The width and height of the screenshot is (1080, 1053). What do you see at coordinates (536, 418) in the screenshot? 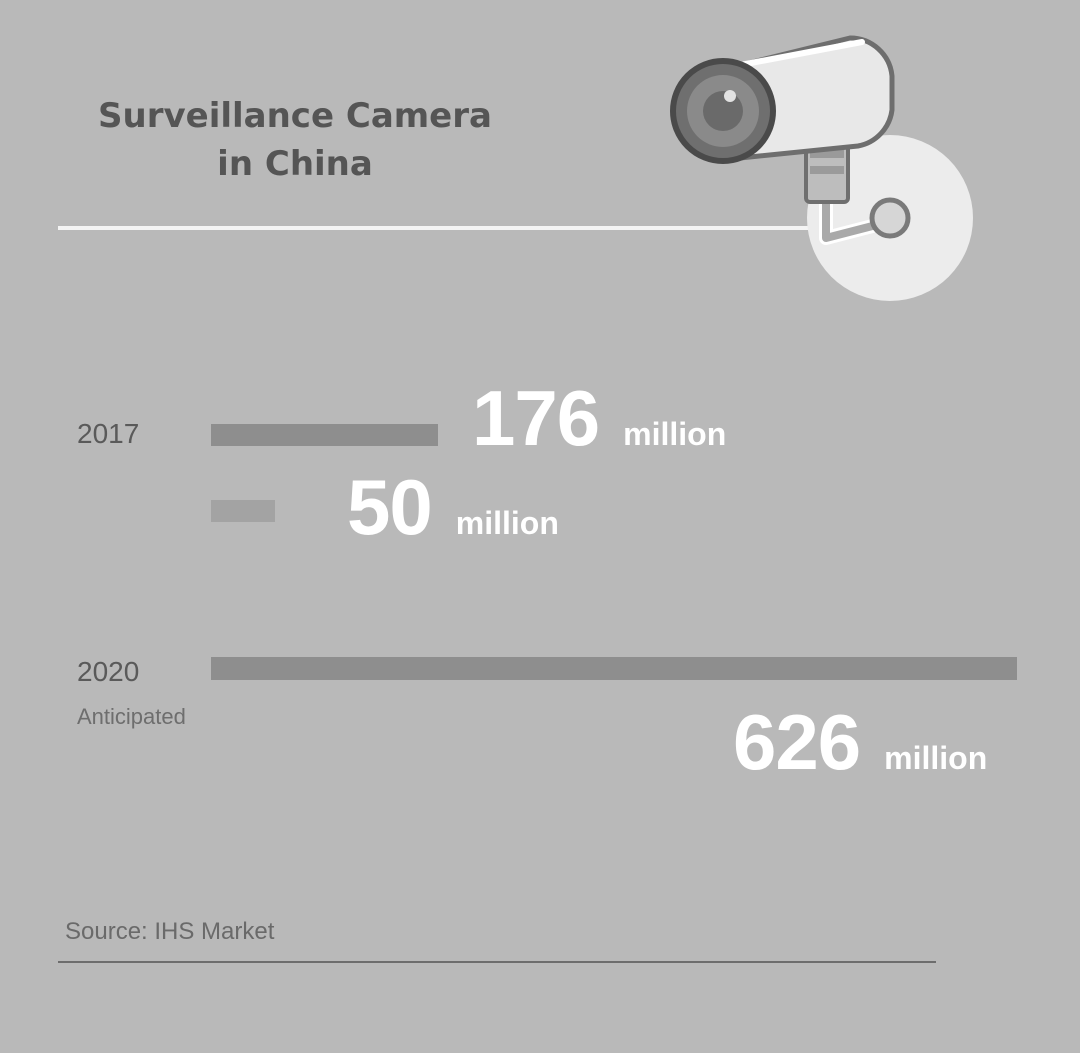
I see `value-number: 176` at bounding box center [536, 418].